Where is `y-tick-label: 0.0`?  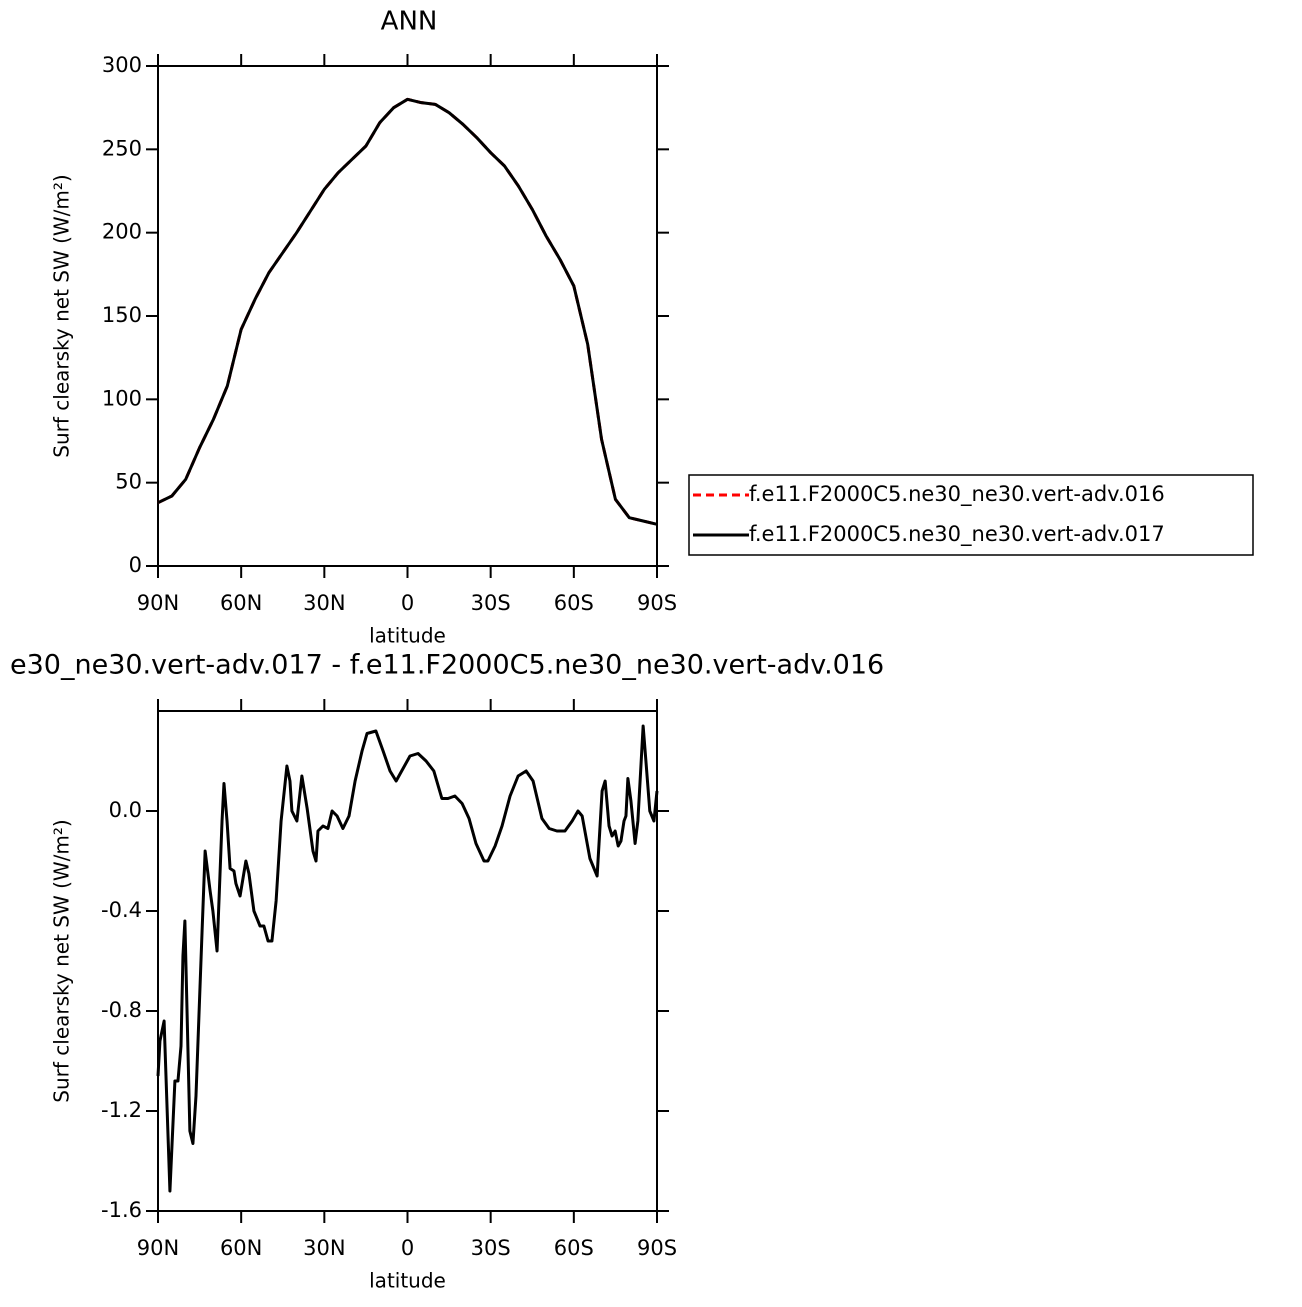
y-tick-label: 0.0 is located at coordinates (125, 810).